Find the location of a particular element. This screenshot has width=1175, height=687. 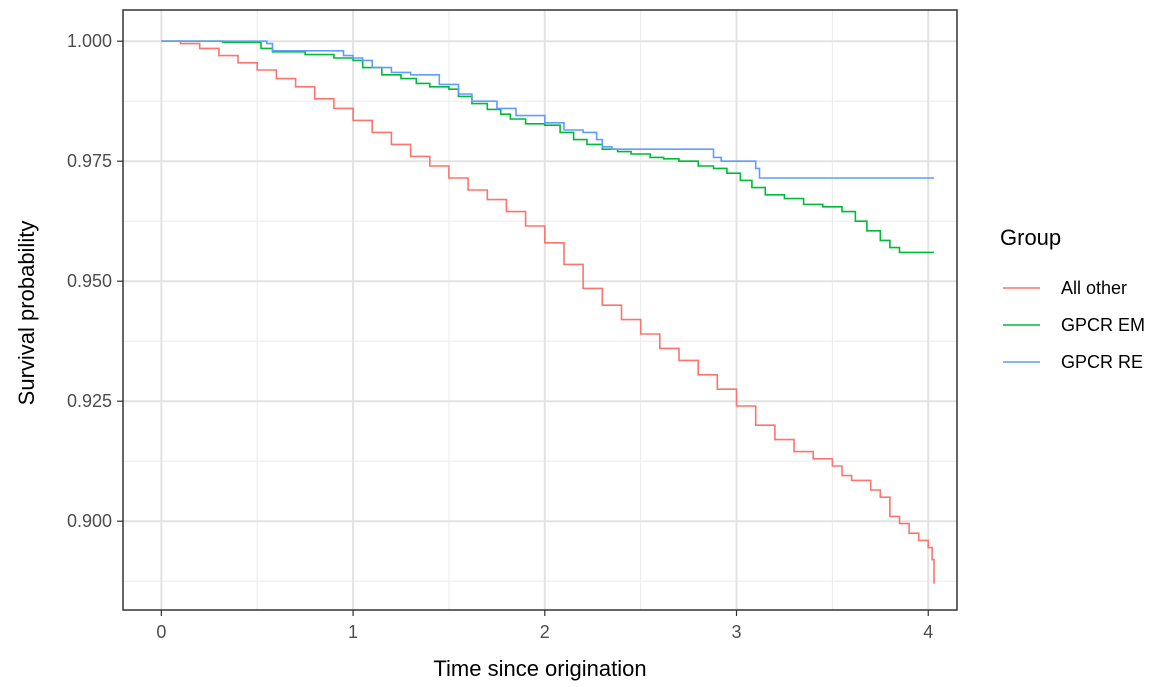

y-axis: 0.900 0.925 0.950 0.975 1.000 is located at coordinates (95, 281).